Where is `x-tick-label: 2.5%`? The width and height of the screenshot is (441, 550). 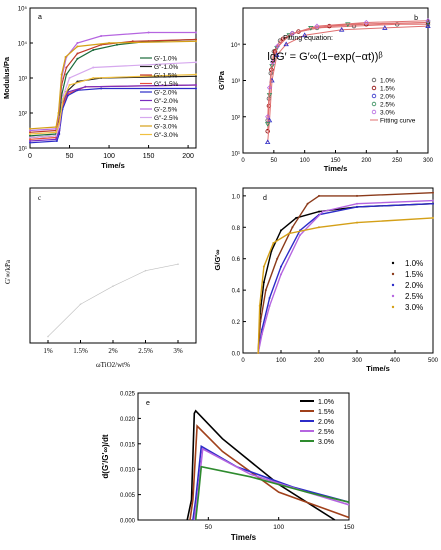
x-tick-label: 2.5% is located at coordinates (145, 351).